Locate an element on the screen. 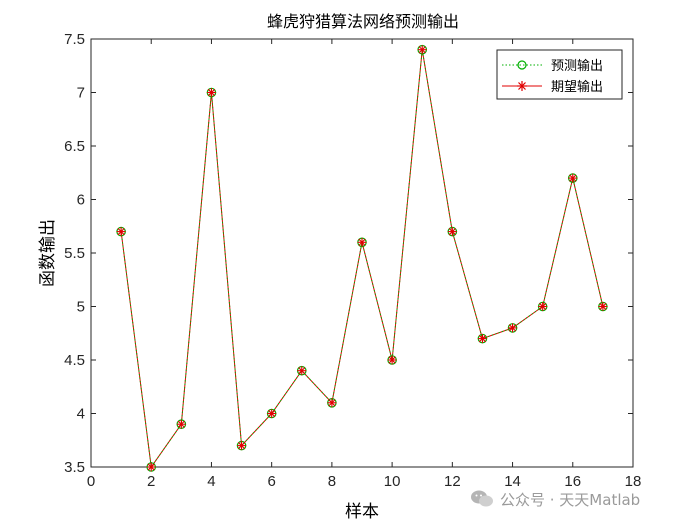 Image resolution: width=700 pixels, height=525 pixels. y-axis-label: 函数输出 is located at coordinates (48, 253).